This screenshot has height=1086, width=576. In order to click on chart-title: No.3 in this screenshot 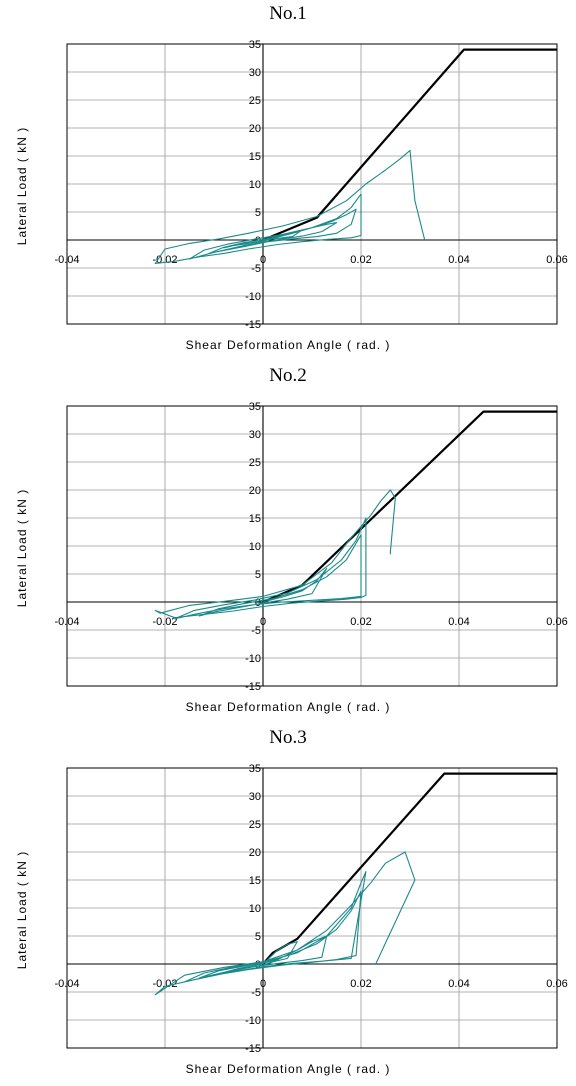, I will do `click(288, 737)`.